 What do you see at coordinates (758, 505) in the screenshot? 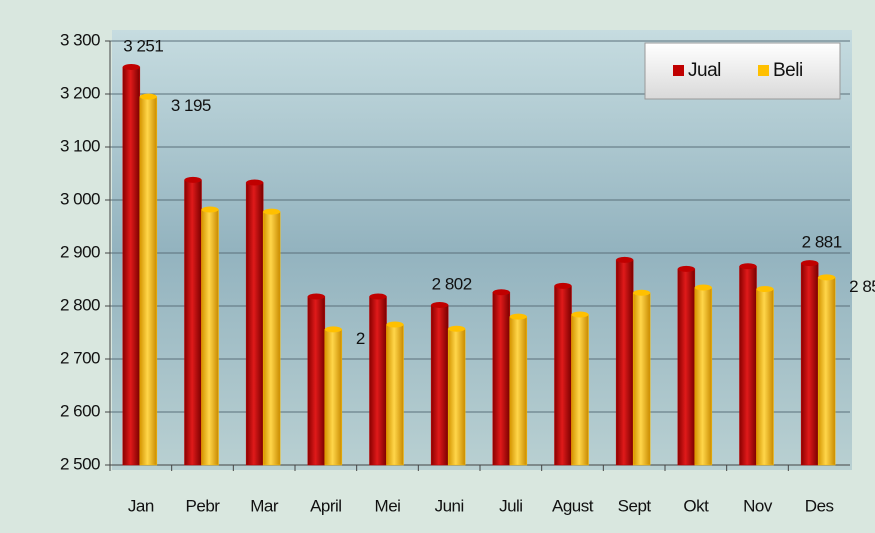
I see `x-tick-label: Nov` at bounding box center [758, 505].